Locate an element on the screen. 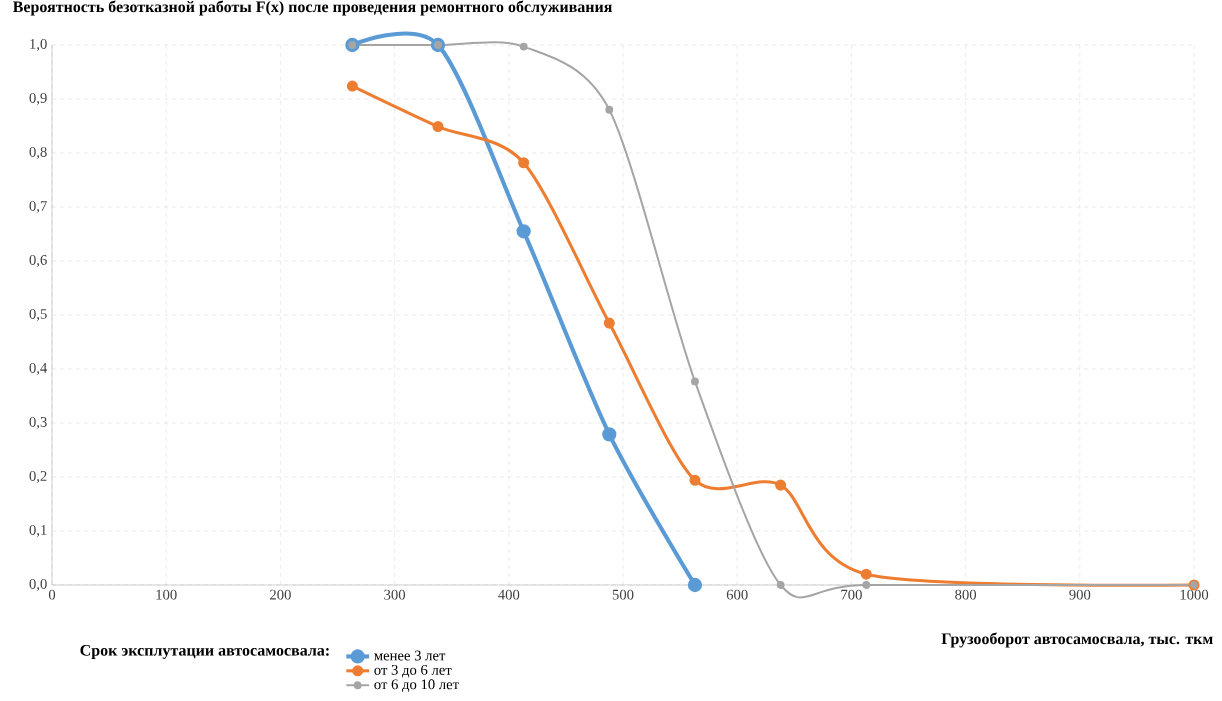 The height and width of the screenshot is (701, 1222). y-tick-label: 0,5 is located at coordinates (38, 315).